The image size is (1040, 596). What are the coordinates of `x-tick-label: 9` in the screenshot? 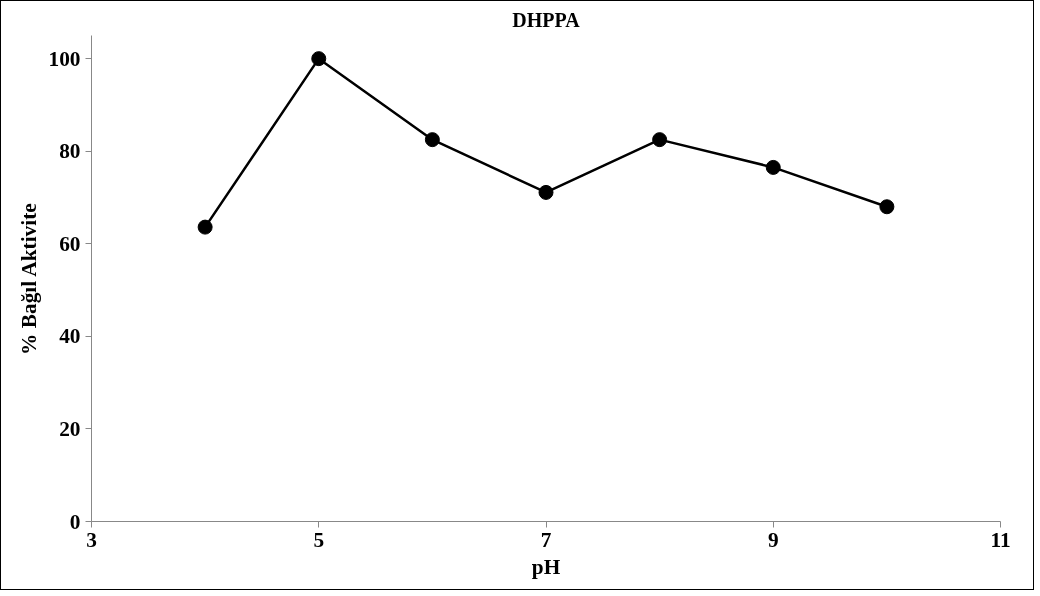 It's located at (773, 539).